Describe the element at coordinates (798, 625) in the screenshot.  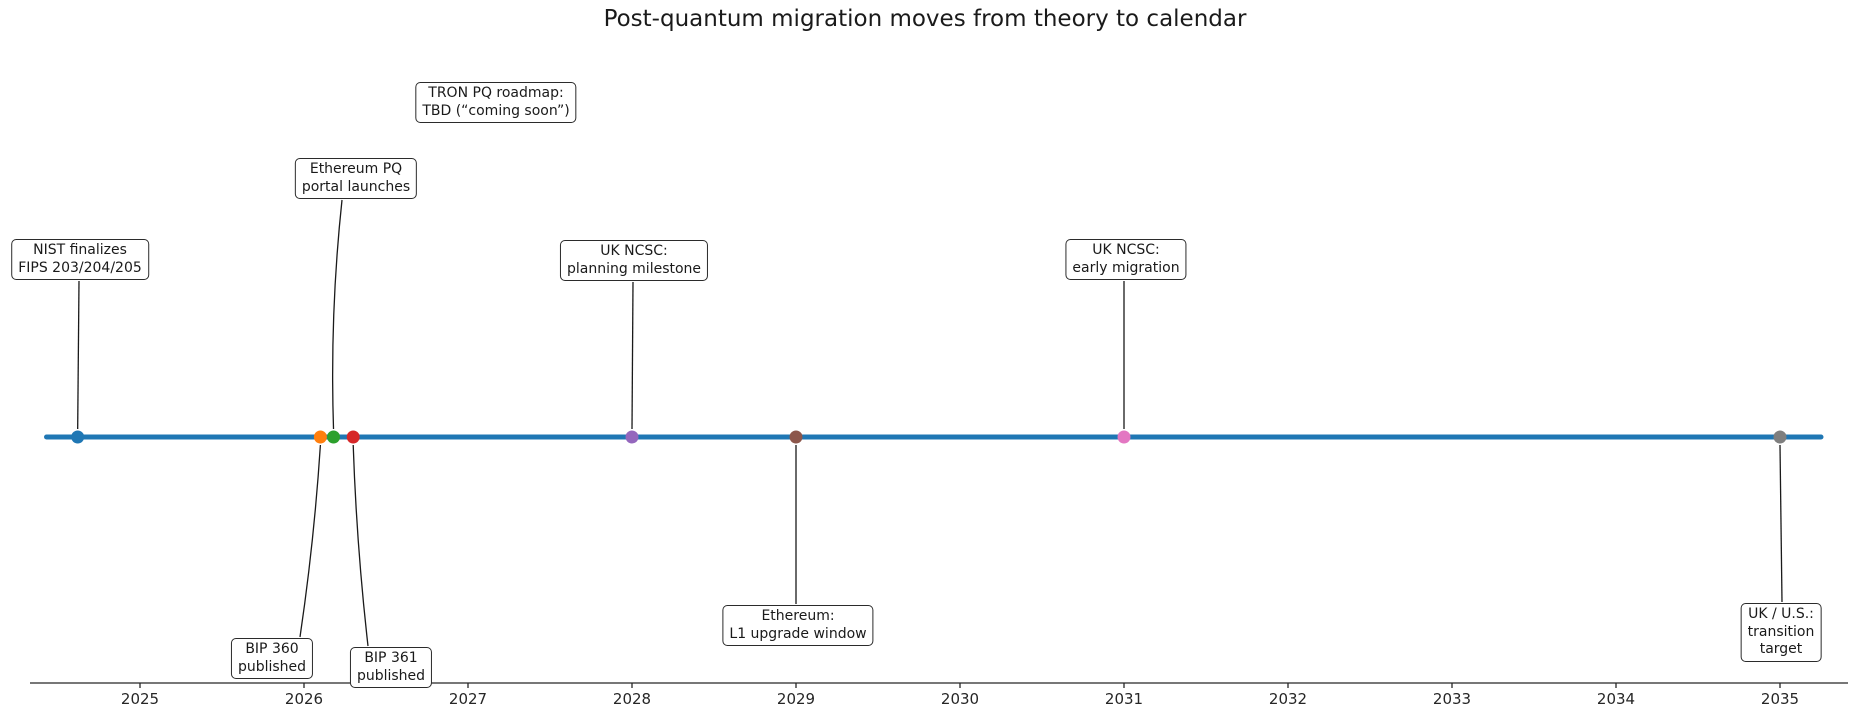
I see `event-label: Ethereum: L1 upgrade window` at that location.